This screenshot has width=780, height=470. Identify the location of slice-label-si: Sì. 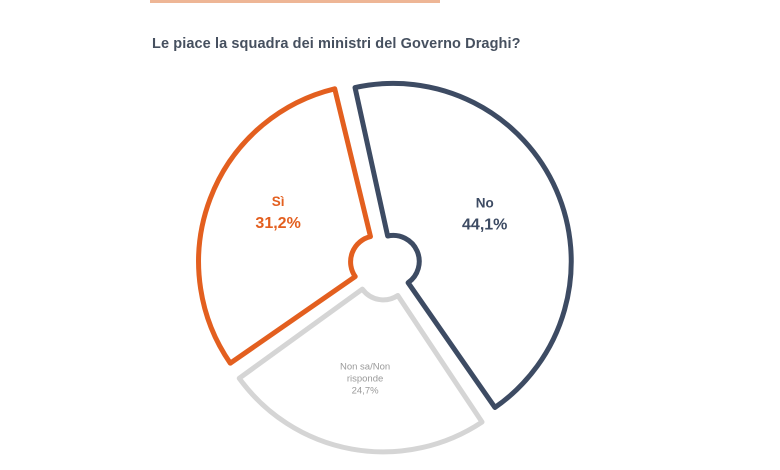
(278, 201).